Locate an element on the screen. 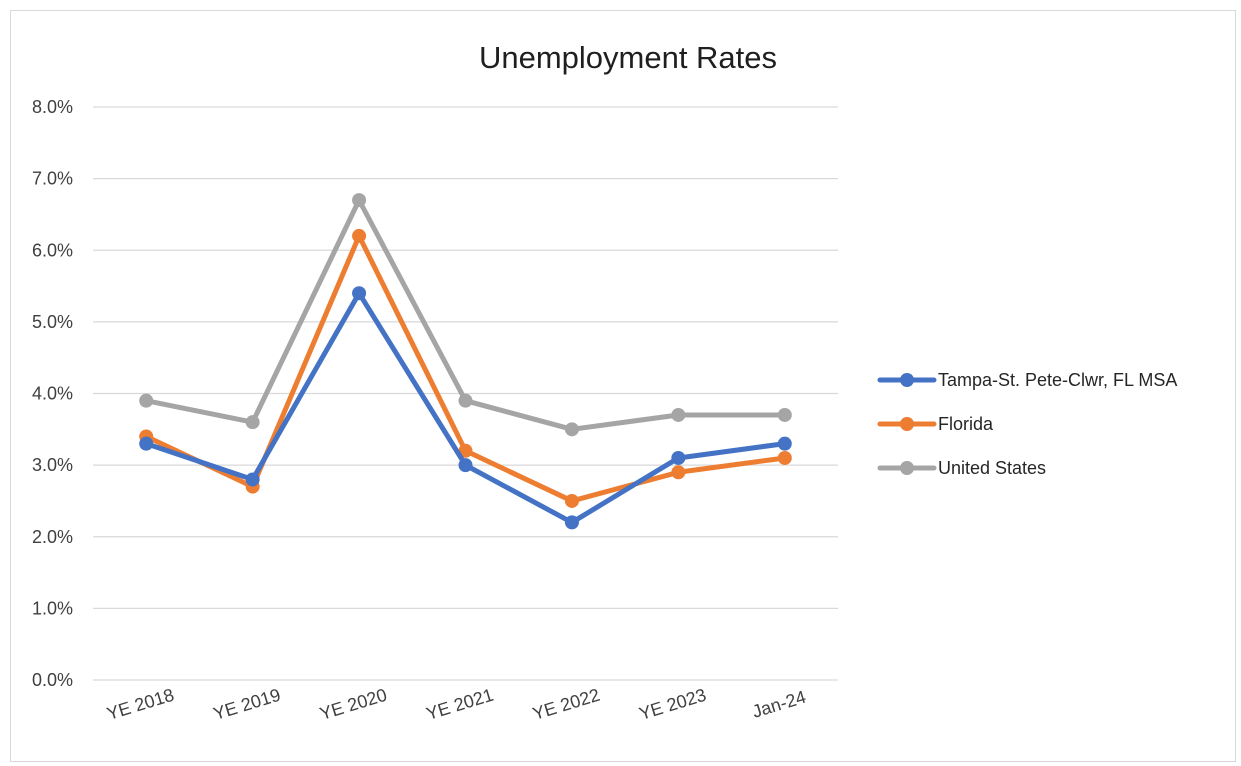  x-tick-label: Jan-24 is located at coordinates (779, 704).